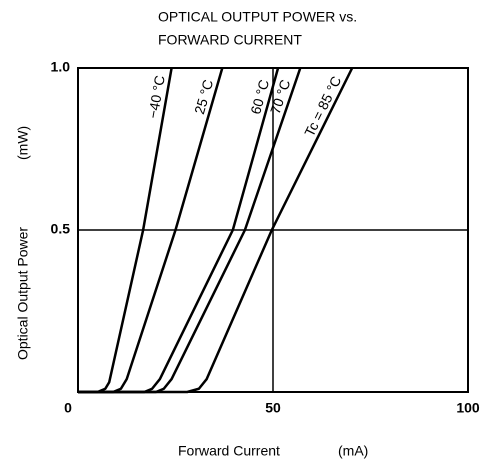 The image size is (488, 464). I want to click on series-label: −40 °C, so click(156, 96).